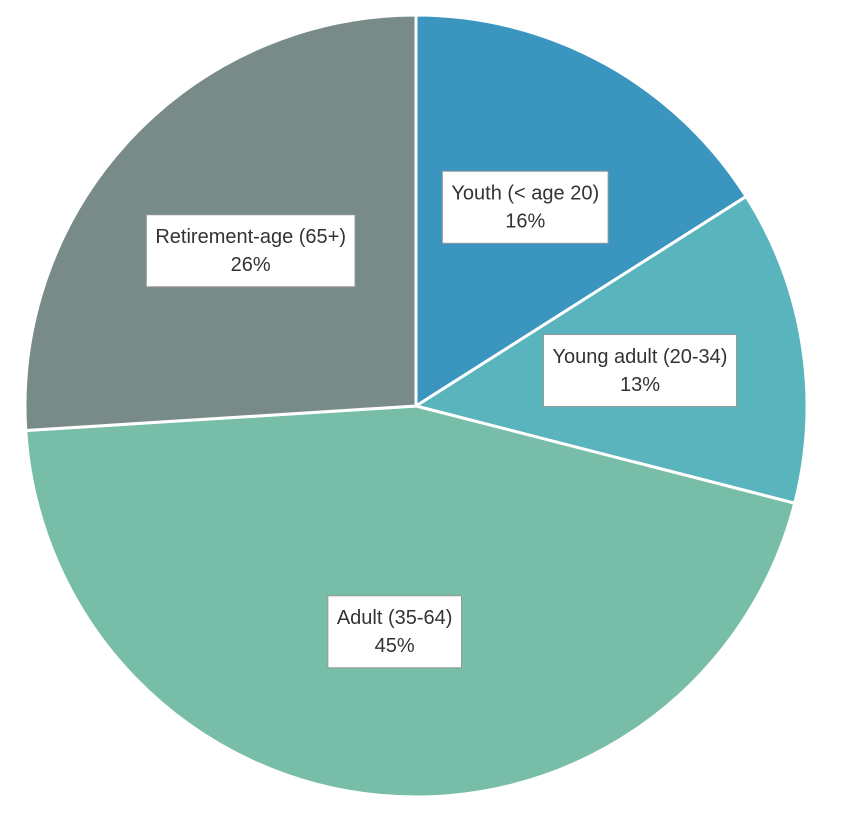 The image size is (844, 826). I want to click on label-category: Retirement-age (65+), so click(250, 237).